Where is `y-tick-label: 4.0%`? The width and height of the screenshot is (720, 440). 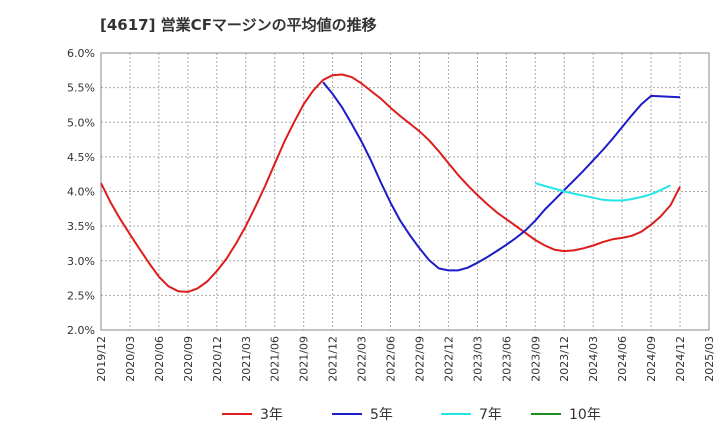 y-tick-label: 4.0% is located at coordinates (81, 192).